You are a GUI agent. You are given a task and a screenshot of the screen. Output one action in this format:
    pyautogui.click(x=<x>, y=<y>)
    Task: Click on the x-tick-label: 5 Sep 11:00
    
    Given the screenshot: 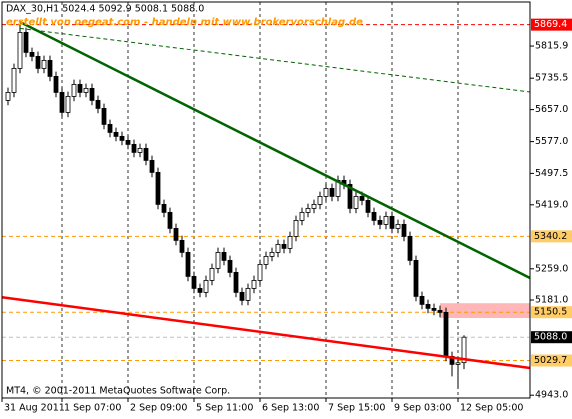 What is the action you would take?
    pyautogui.click(x=224, y=408)
    